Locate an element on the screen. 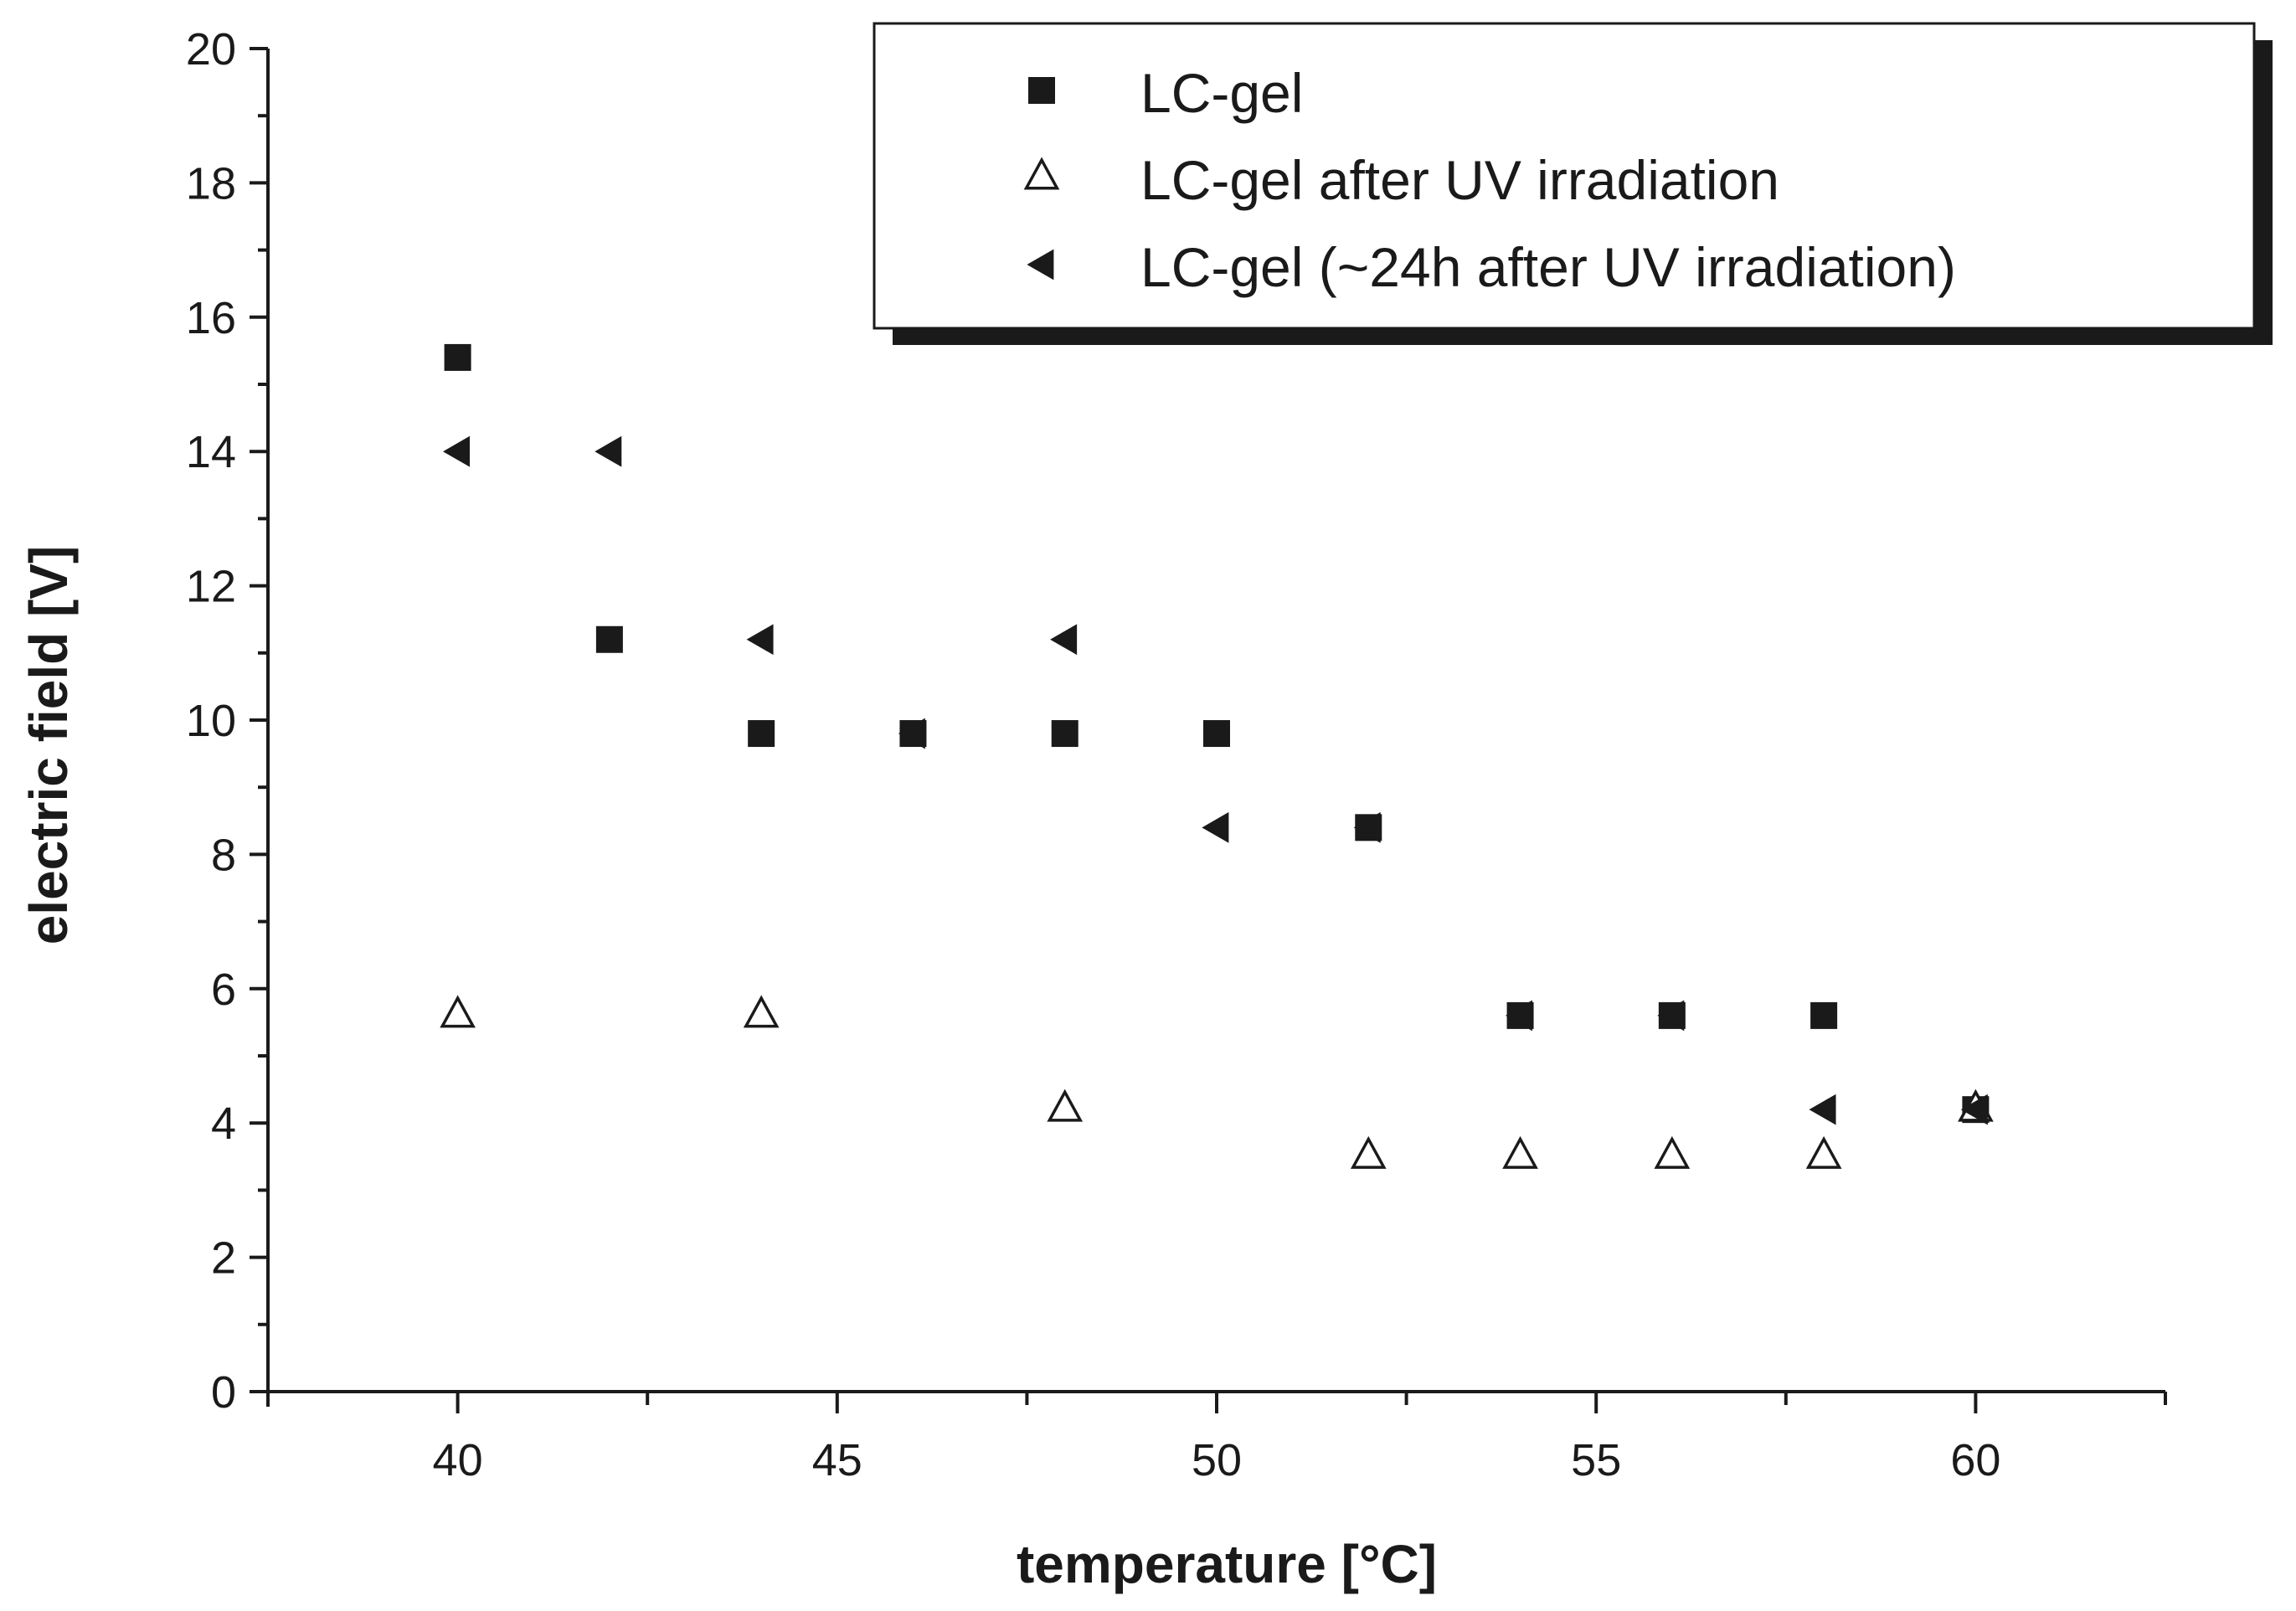 Image resolution: width=2296 pixels, height=1611 pixels. legend-item-lc-gel: LC-gel is located at coordinates (1165, 93).